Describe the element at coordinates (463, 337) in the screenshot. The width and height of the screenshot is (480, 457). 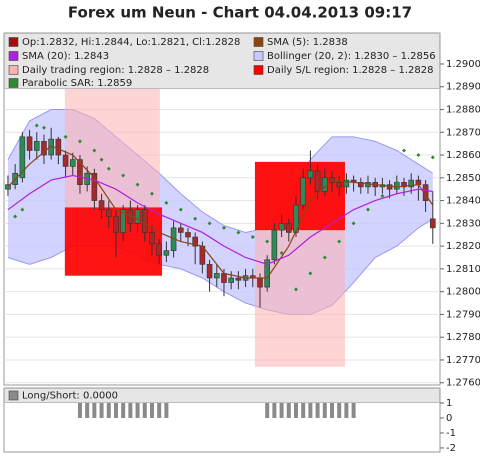
I see `y-tick-label: 1.2780` at that location.